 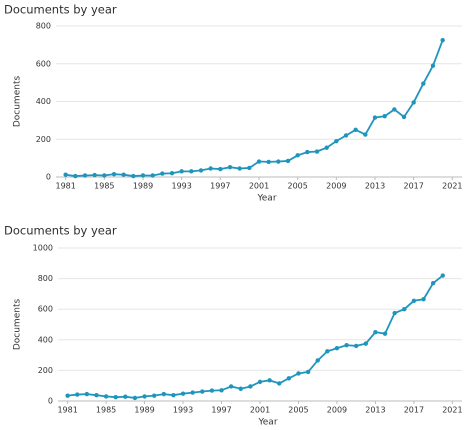 What do you see at coordinates (104, 186) in the screenshot?
I see `x-tick-label: 1985` at bounding box center [104, 186].